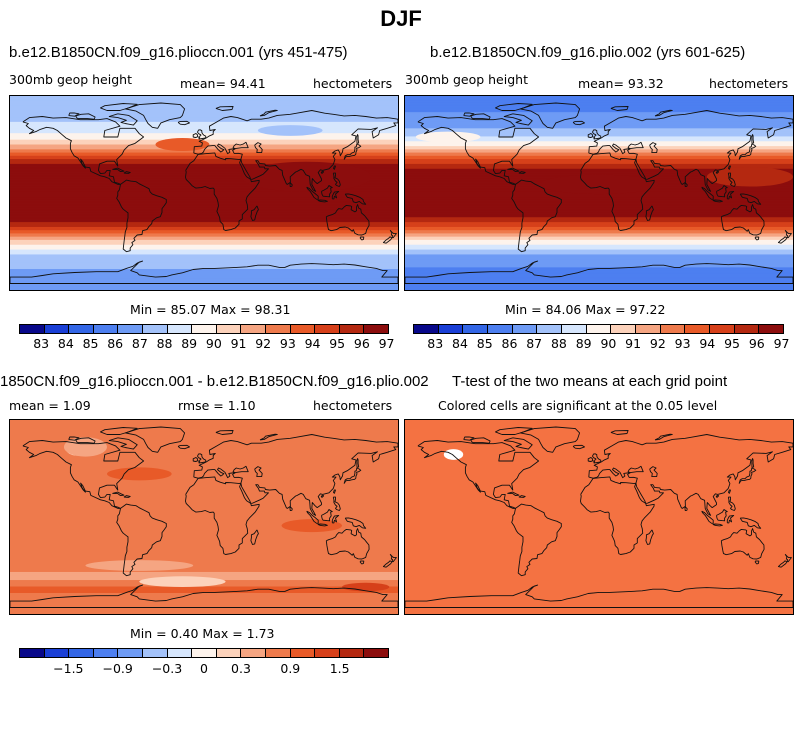 This screenshot has width=802, height=733. What do you see at coordinates (747, 475) in the screenshot?
I see `panel4-coast-japan` at bounding box center [747, 475].